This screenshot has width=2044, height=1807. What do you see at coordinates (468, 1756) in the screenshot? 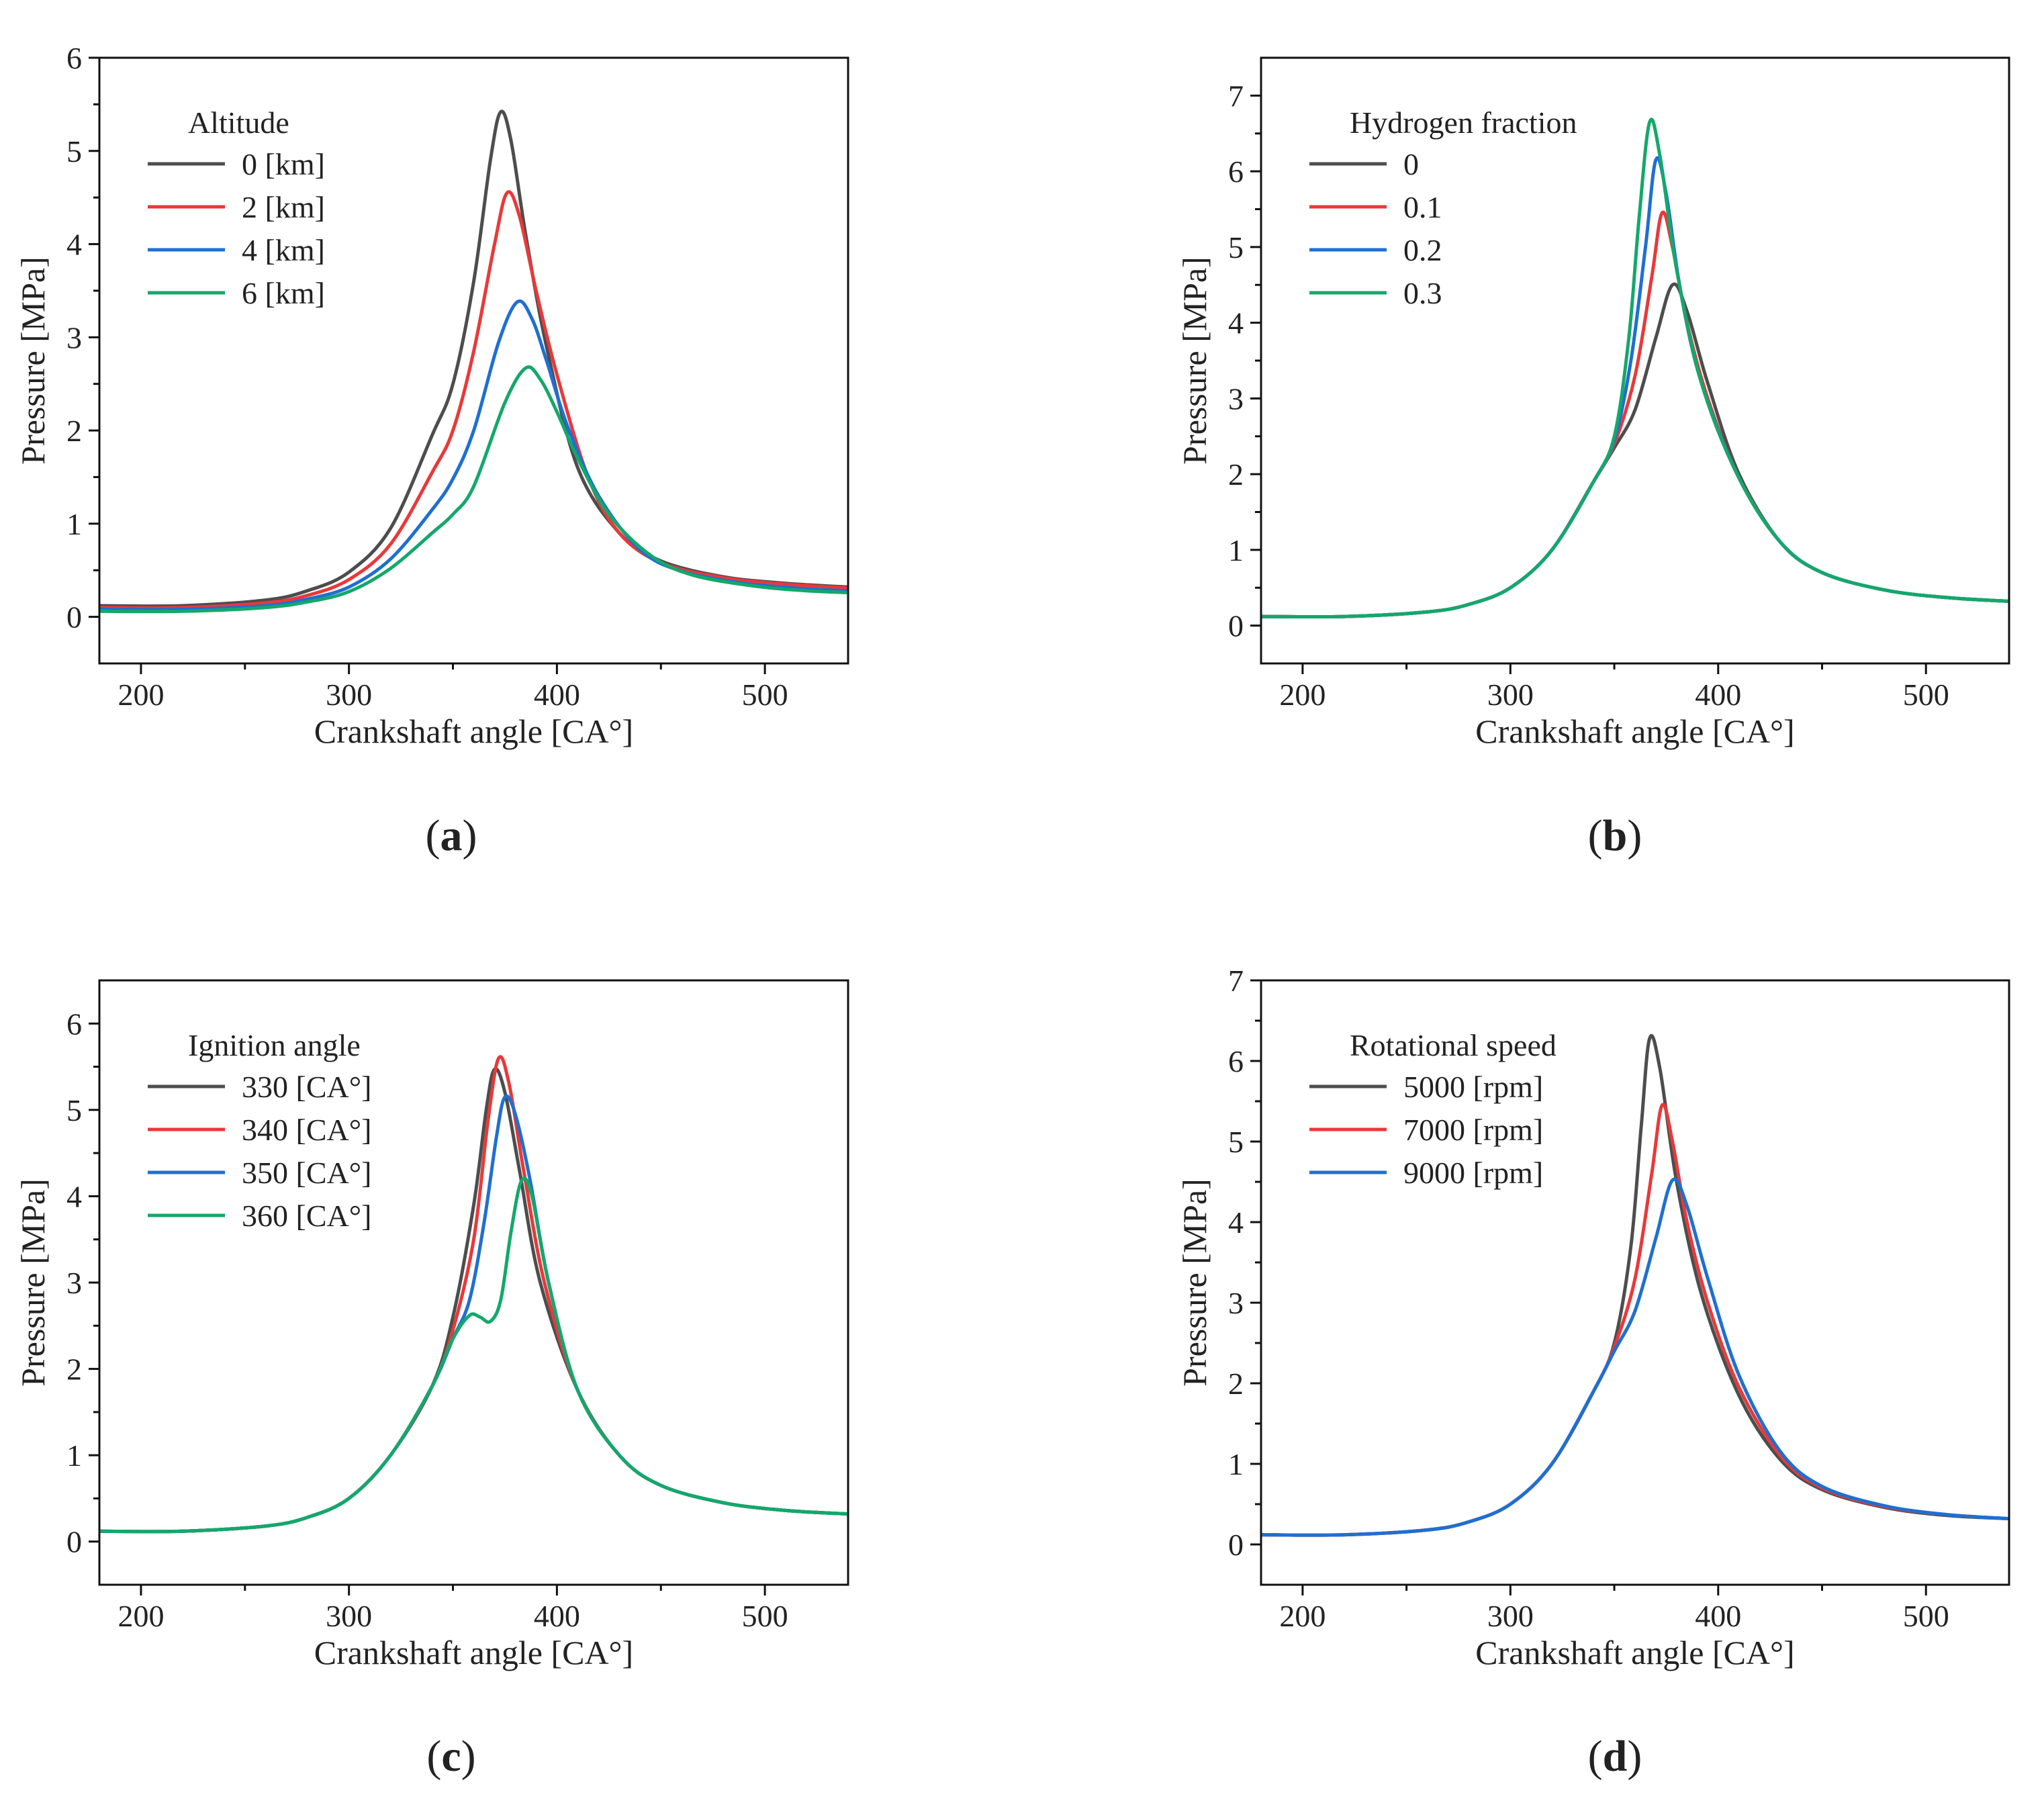
I see `chart-c-panel-label-close: )` at bounding box center [468, 1756].